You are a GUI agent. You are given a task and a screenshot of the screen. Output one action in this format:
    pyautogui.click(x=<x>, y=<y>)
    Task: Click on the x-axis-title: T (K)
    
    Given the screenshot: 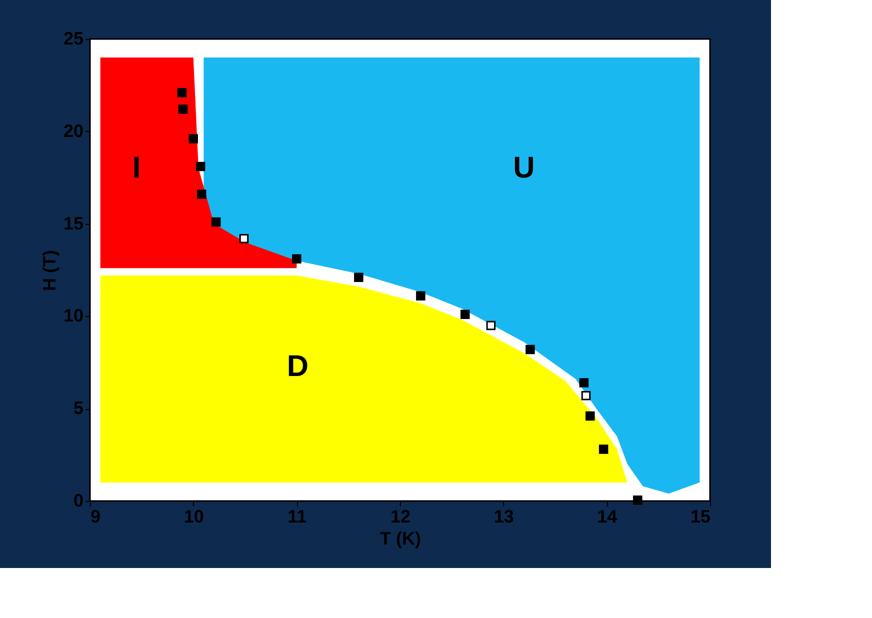 What is the action you would take?
    pyautogui.click(x=400, y=538)
    